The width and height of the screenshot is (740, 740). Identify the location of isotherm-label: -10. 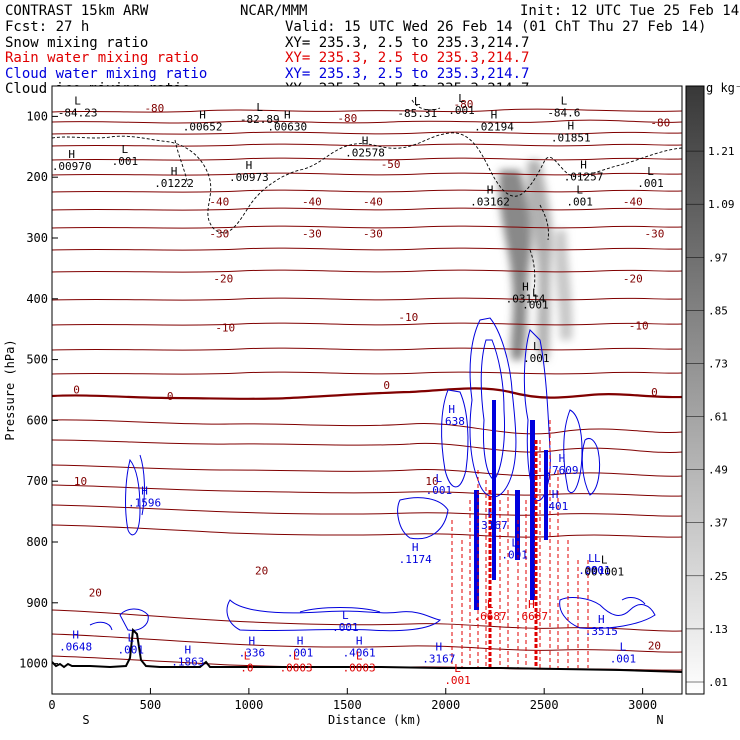
(408, 317).